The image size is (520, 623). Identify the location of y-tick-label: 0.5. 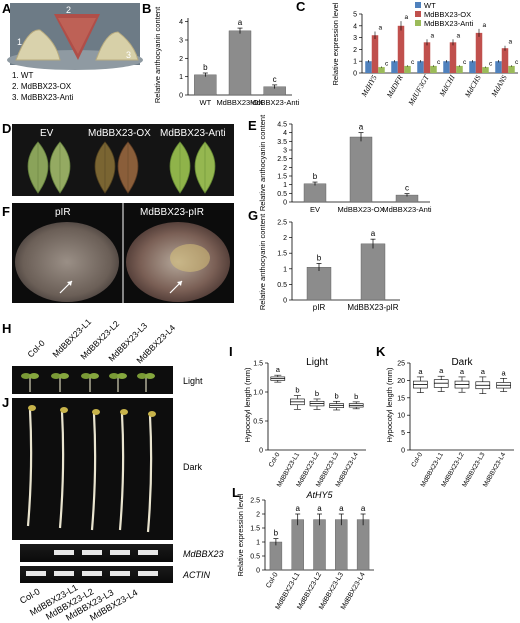
(255, 557).